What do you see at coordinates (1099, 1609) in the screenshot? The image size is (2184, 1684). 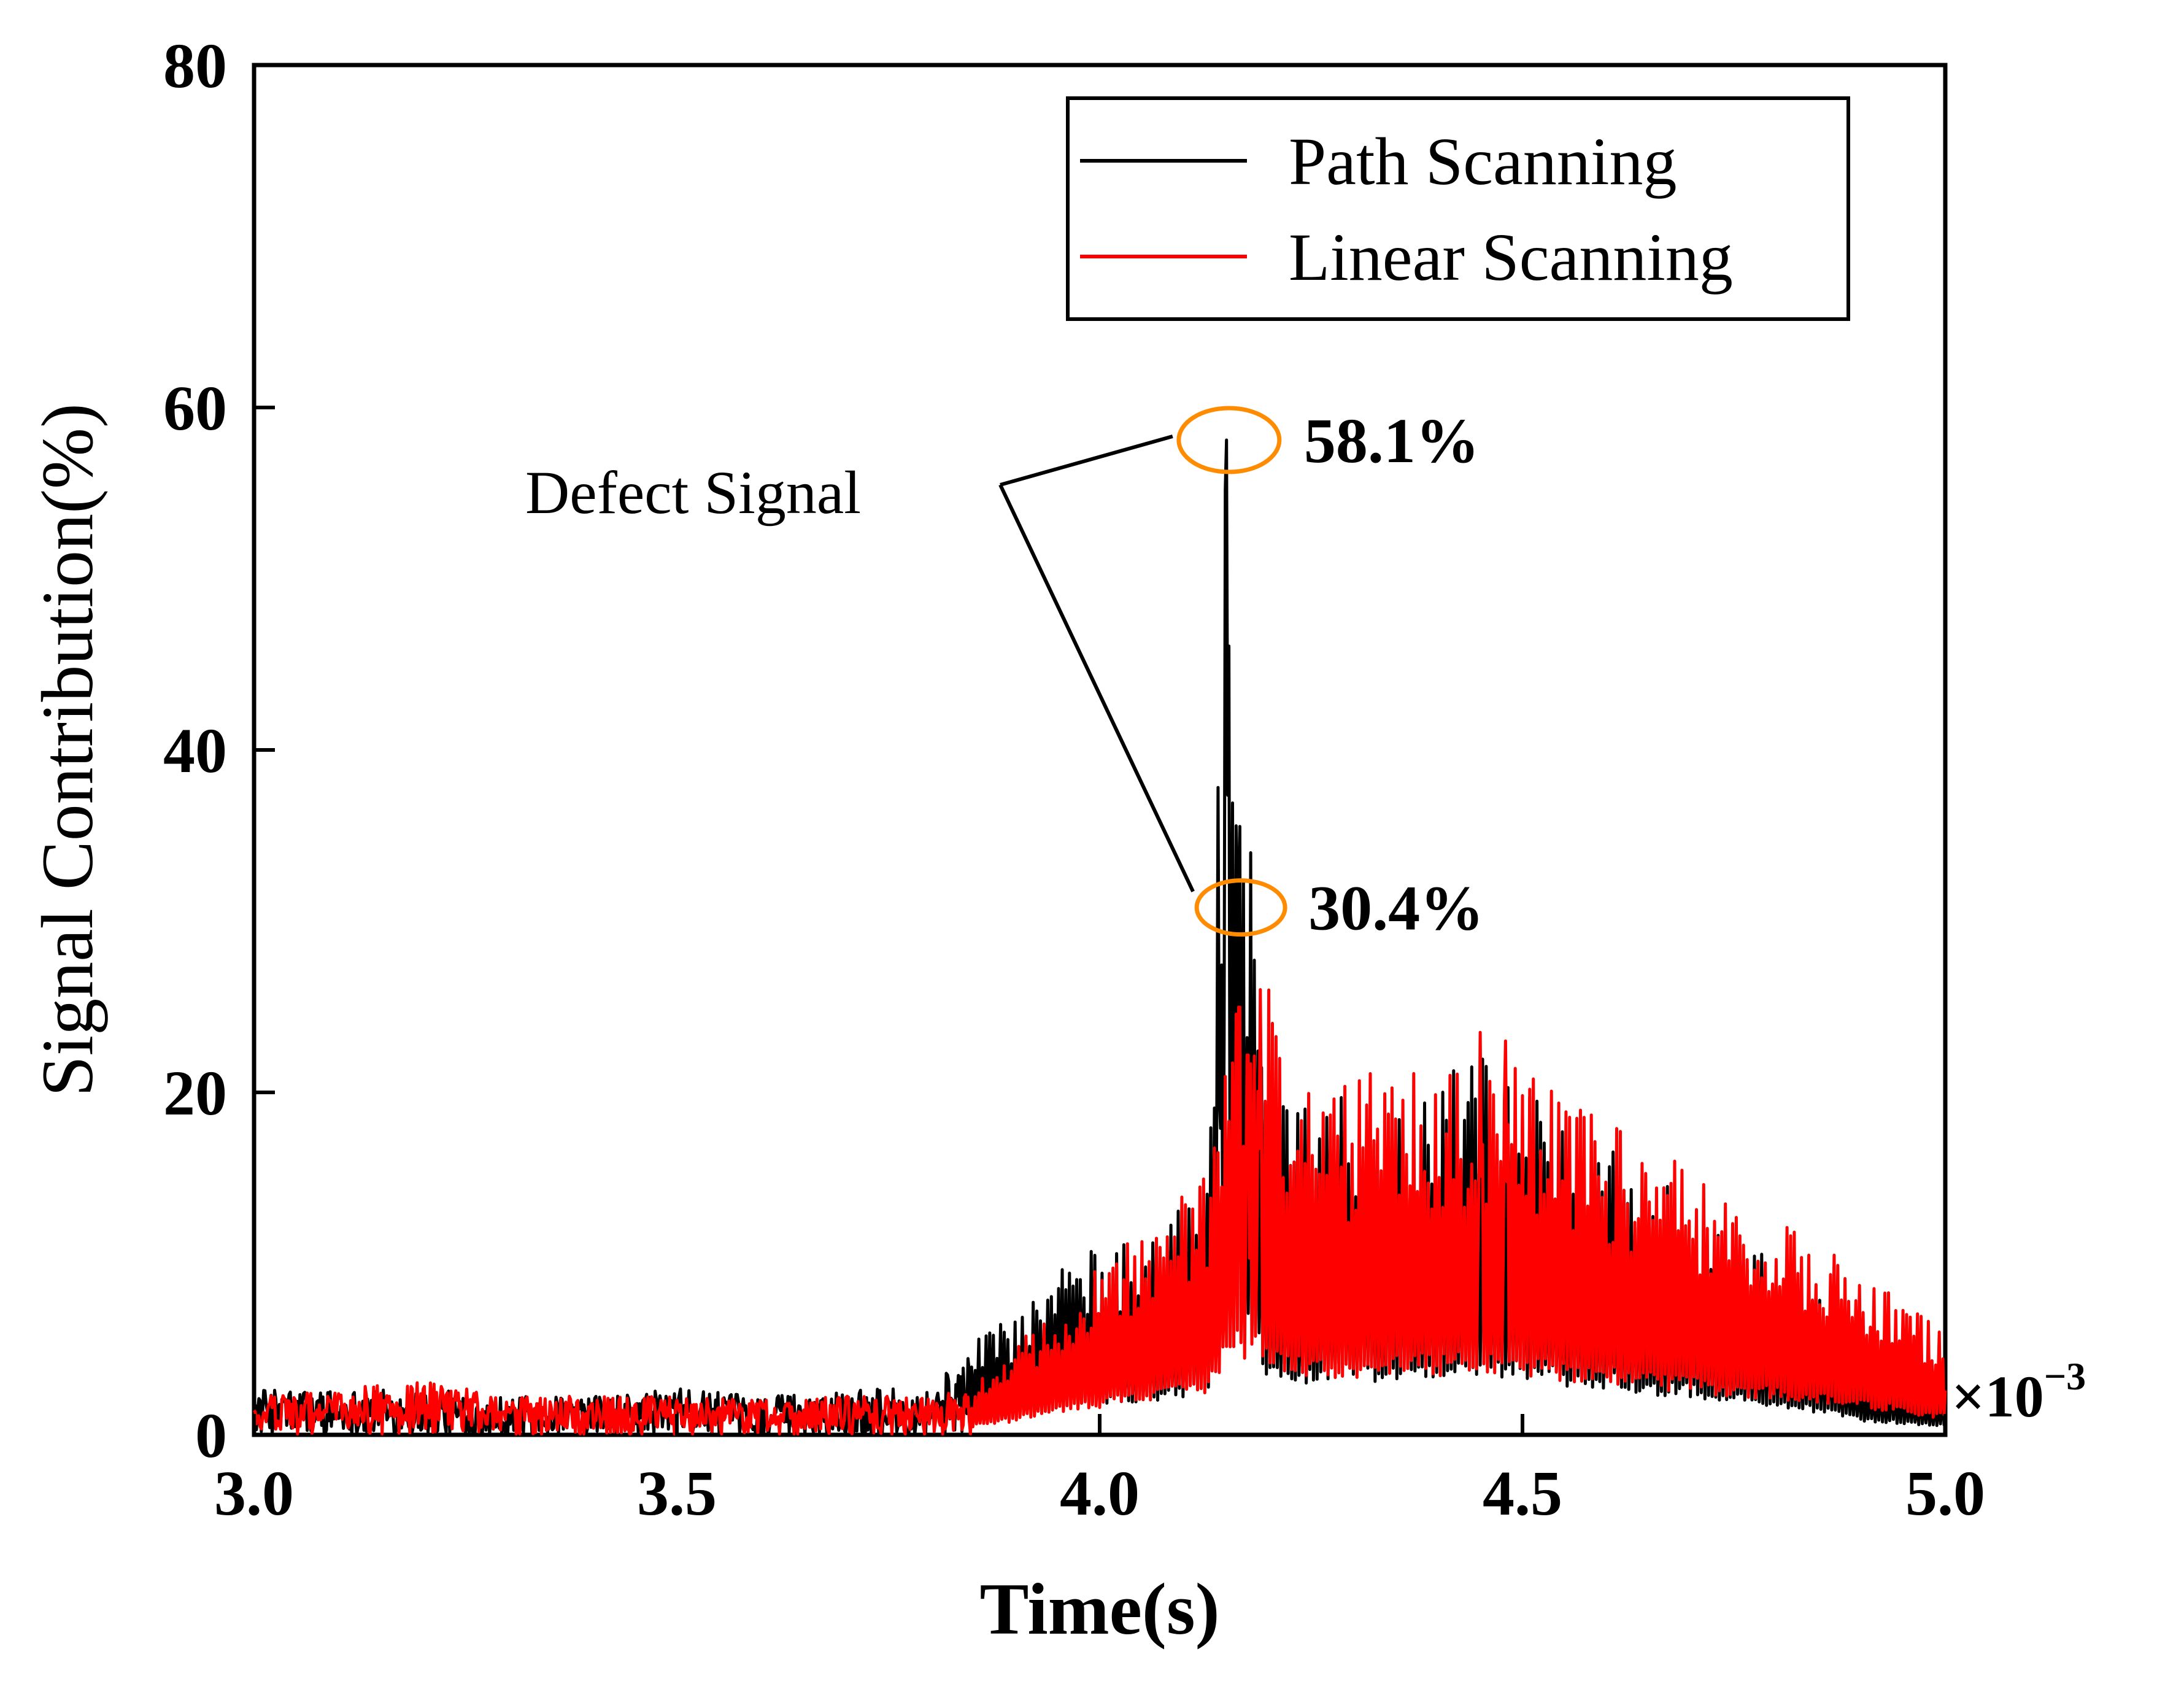 I see `x-axis-title: Time(s)` at bounding box center [1099, 1609].